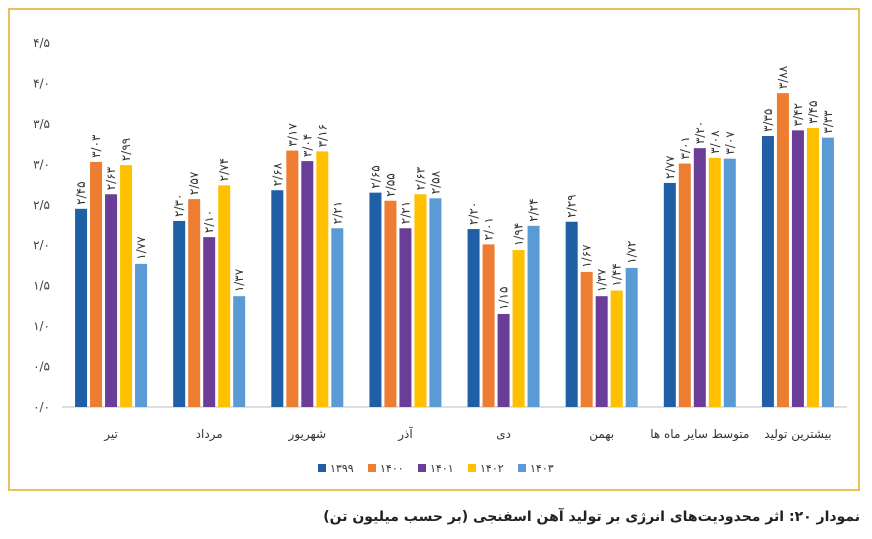  Describe the element at coordinates (587, 256) in the screenshot. I see `data-label: ۱/۶۷` at that location.